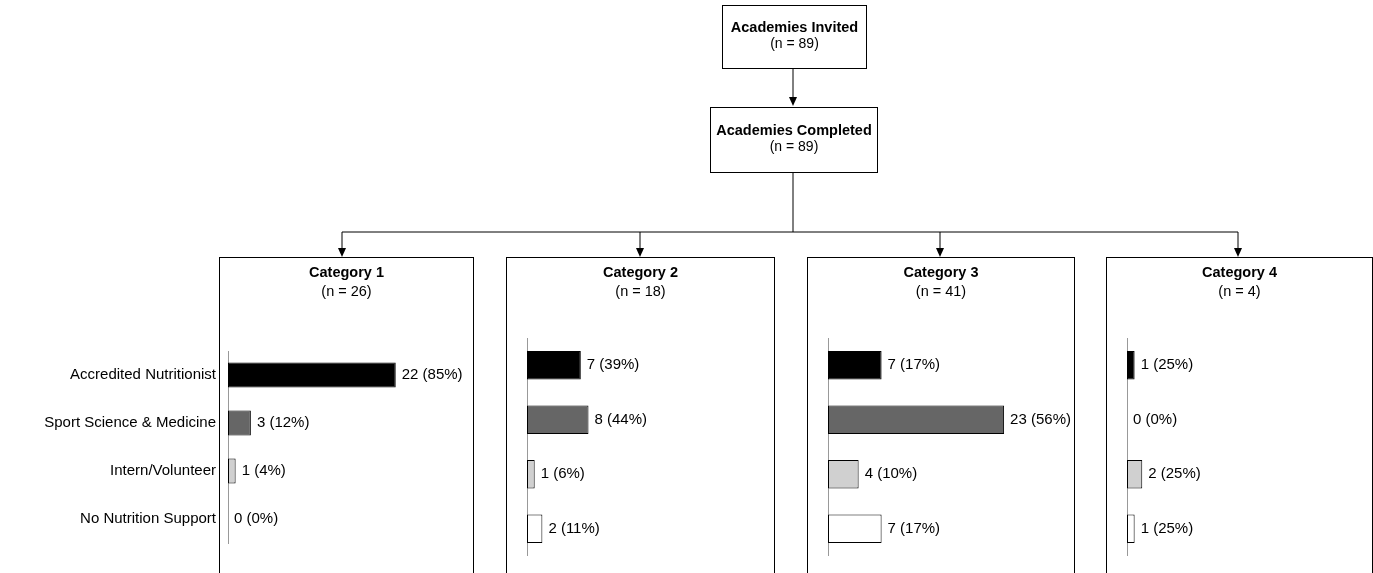 This screenshot has width=1373, height=573. Describe the element at coordinates (640, 291) in the screenshot. I see `chart-subtitle: (n = 18)` at that location.